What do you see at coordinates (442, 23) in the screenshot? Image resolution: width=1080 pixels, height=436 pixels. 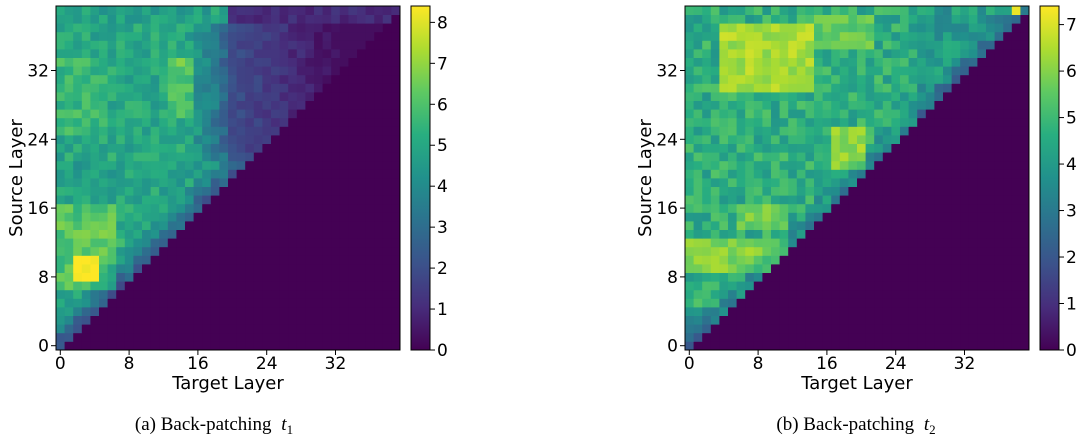 I see `colorbar-tick-label: 8` at bounding box center [442, 23].